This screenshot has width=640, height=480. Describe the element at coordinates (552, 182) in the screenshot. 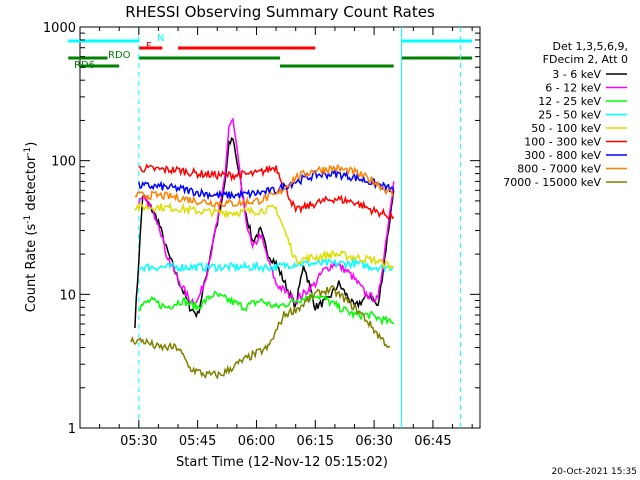

I see `legend-entry-label: 7000 - 15000 keV` at that location.